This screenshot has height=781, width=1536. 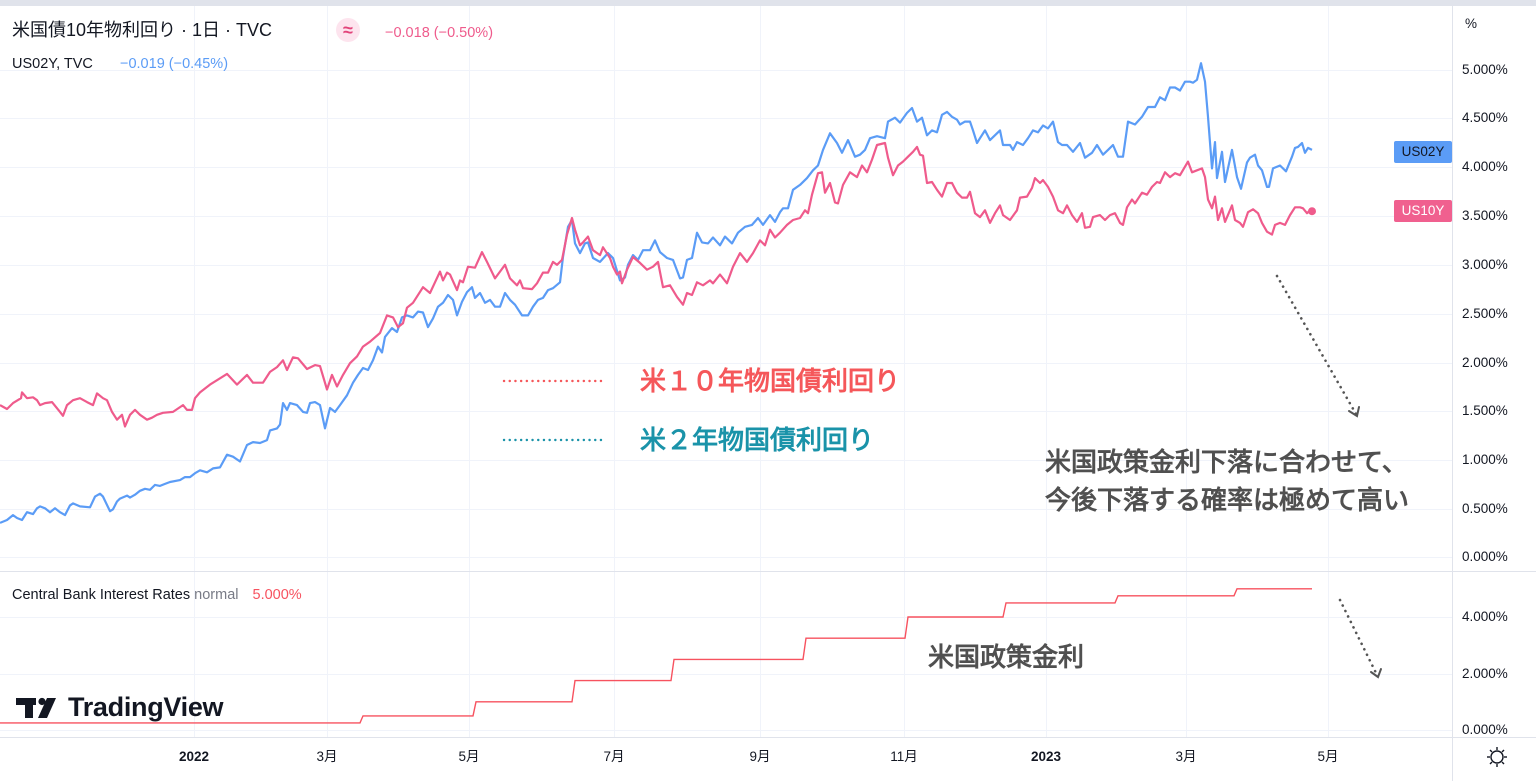 I want to click on price-tick: 1.500%, so click(x=1485, y=410).